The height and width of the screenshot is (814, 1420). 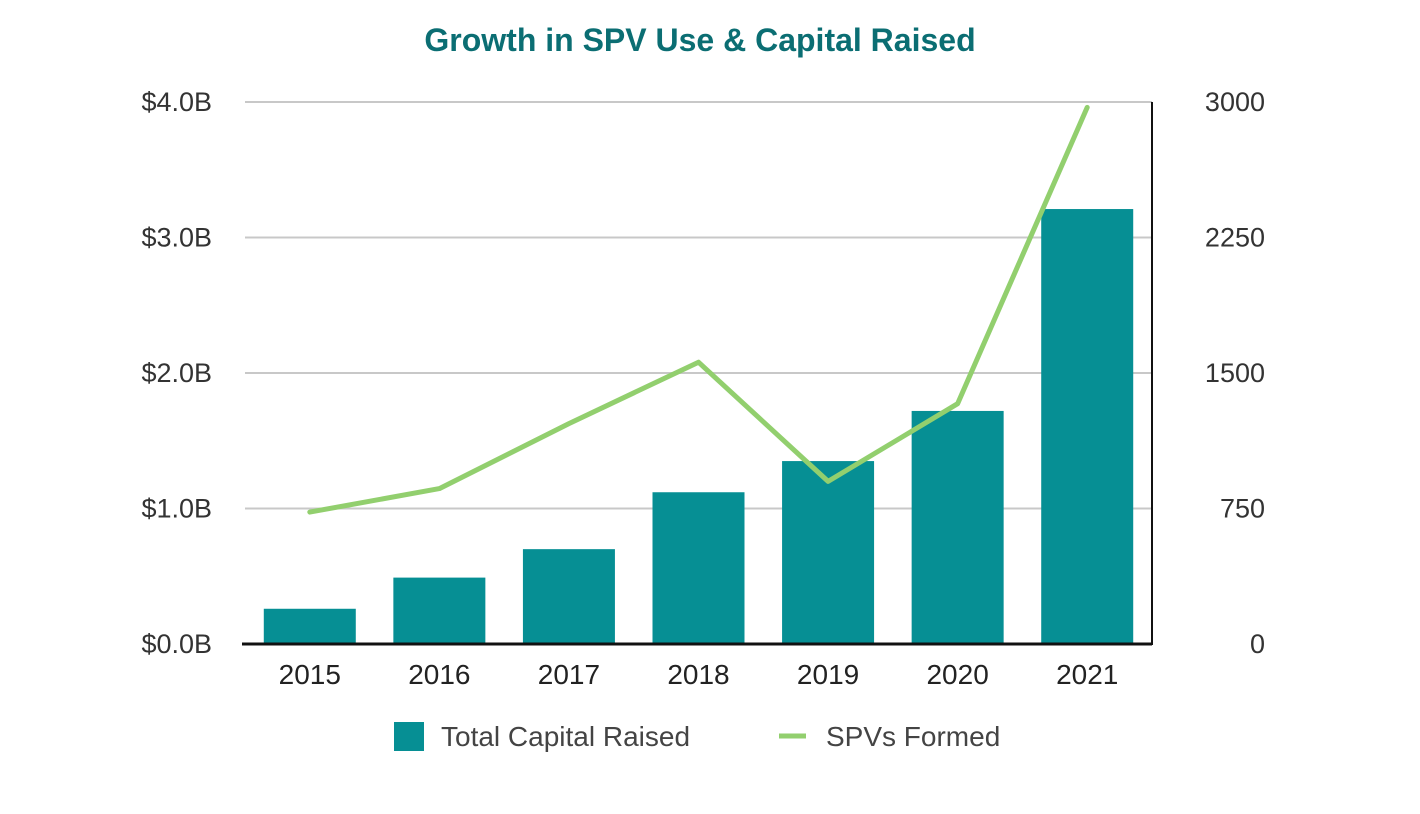 I want to click on y-left-tick-label: $2.0B, so click(x=176, y=373).